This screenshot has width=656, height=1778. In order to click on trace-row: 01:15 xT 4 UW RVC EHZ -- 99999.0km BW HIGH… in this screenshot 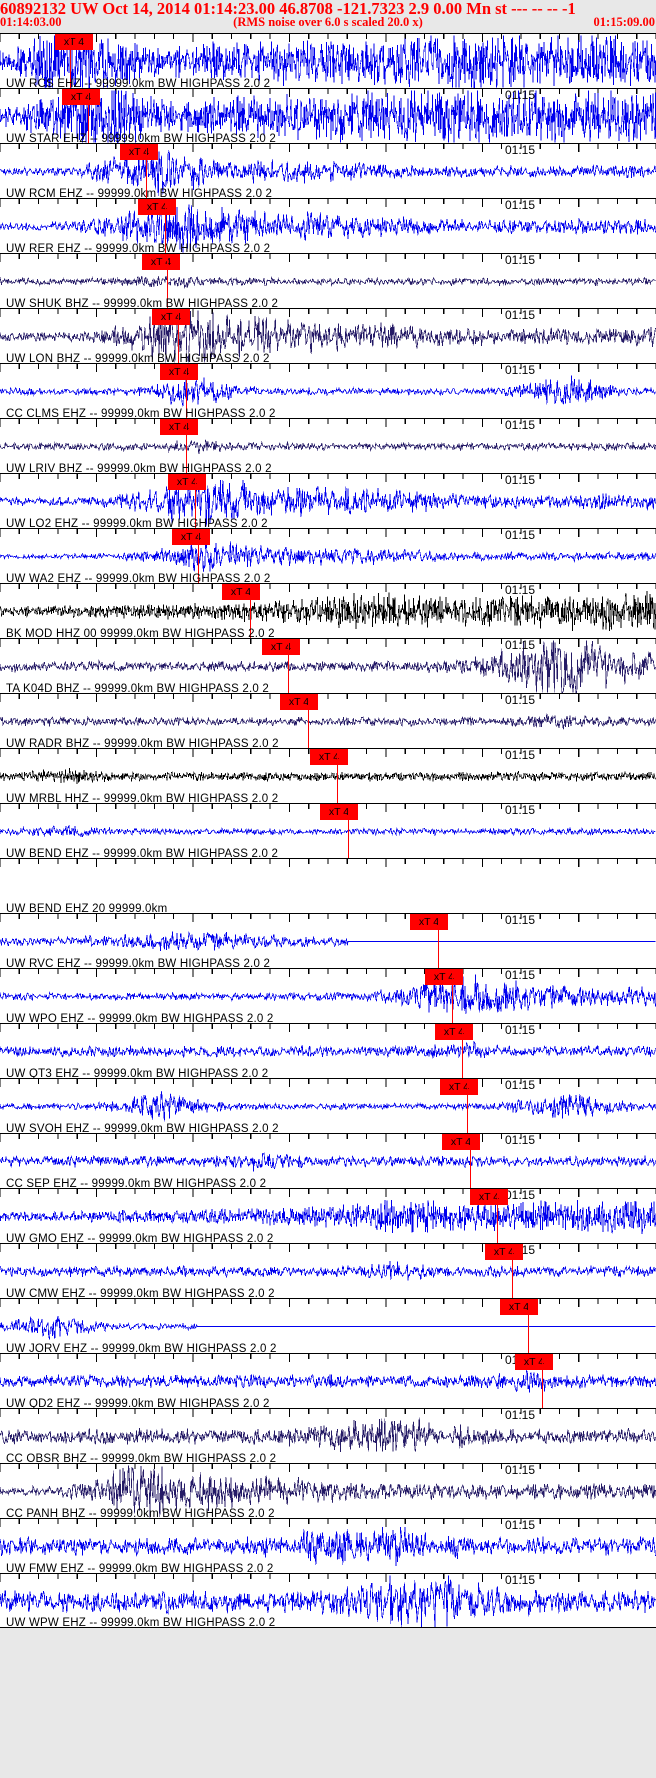, I will do `click(328, 940)`.